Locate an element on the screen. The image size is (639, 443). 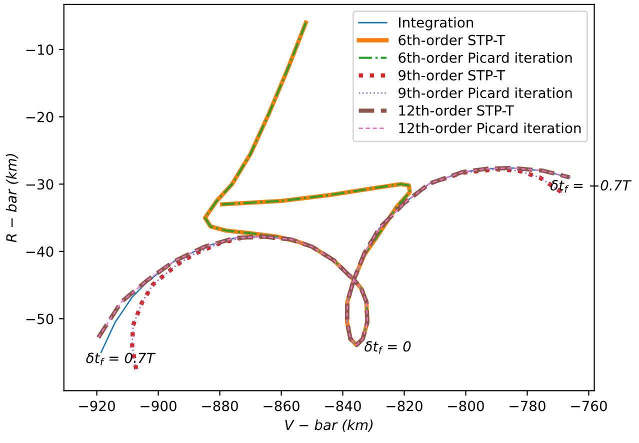
legend-label: 6th-order STP-T is located at coordinates (452, 40).